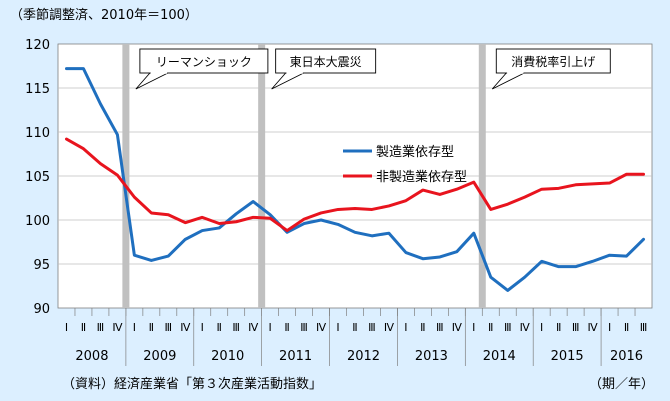 The height and width of the screenshot is (401, 670). What do you see at coordinates (192, 384) in the screenshot?
I see `source-note: （資料）経済産業省「第３次産業活動指数」` at bounding box center [192, 384].